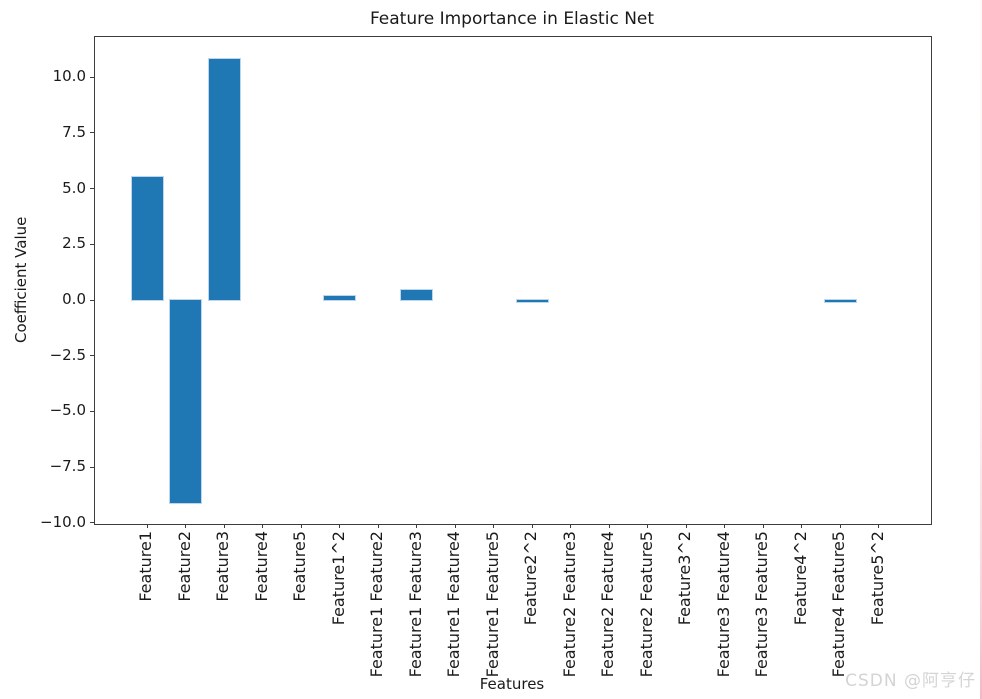 Image resolution: width=982 pixels, height=699 pixels. Describe the element at coordinates (910, 681) in the screenshot. I see `watermark: CSDN @阿亨仔` at that location.